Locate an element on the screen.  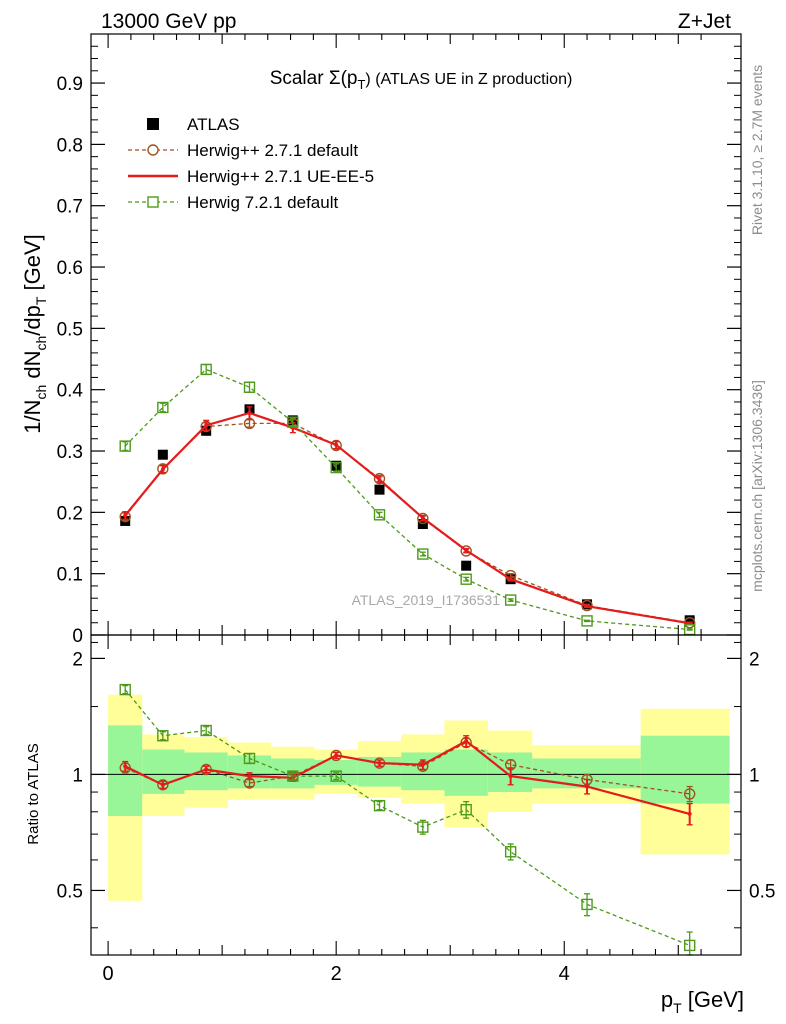
main-y-tick-label: 0.1 is located at coordinates (70, 575).